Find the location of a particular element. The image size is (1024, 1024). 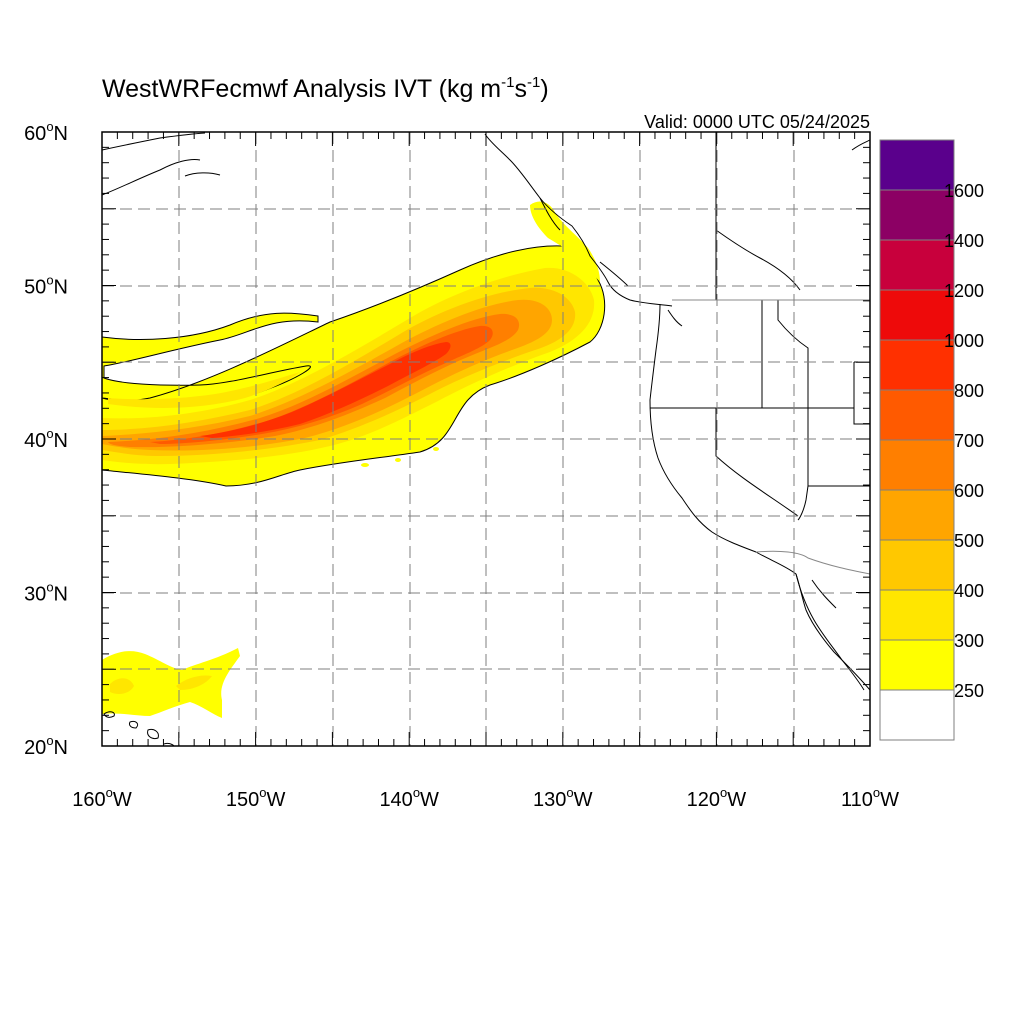

colorbar-label: 800 is located at coordinates (969, 391).